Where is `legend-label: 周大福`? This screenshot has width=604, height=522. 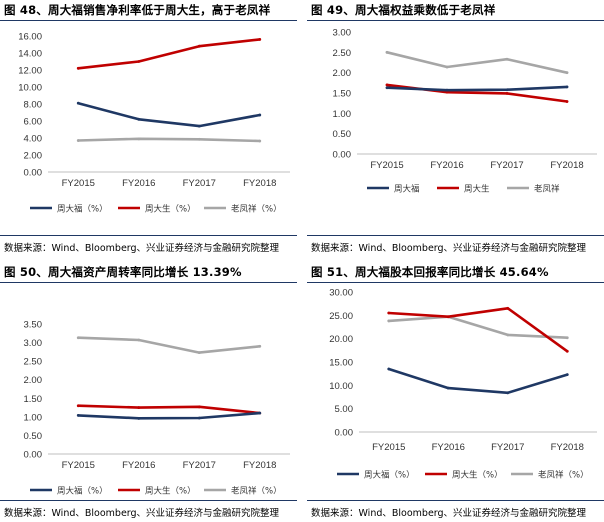
legend-label: 周大福 is located at coordinates (407, 189).